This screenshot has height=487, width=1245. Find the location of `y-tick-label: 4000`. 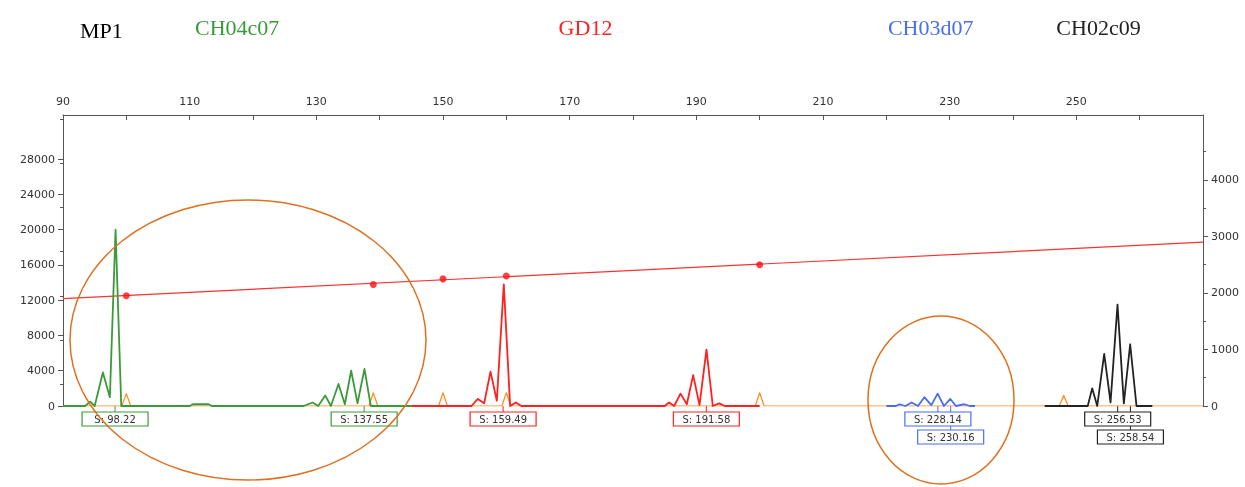

y-tick-label: 4000 is located at coordinates (41, 371).